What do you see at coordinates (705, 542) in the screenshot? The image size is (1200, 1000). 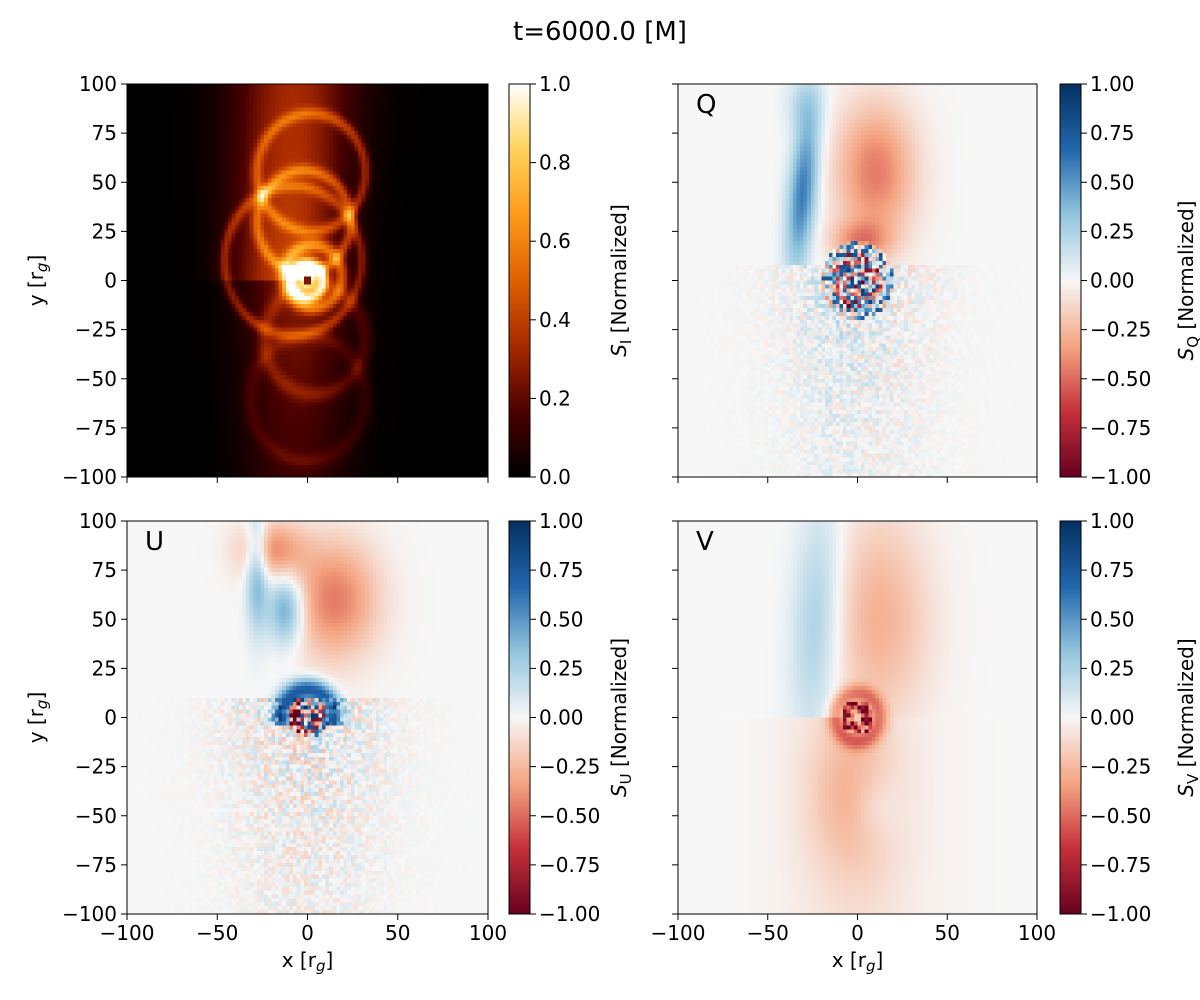 I see `panel-label: V` at bounding box center [705, 542].